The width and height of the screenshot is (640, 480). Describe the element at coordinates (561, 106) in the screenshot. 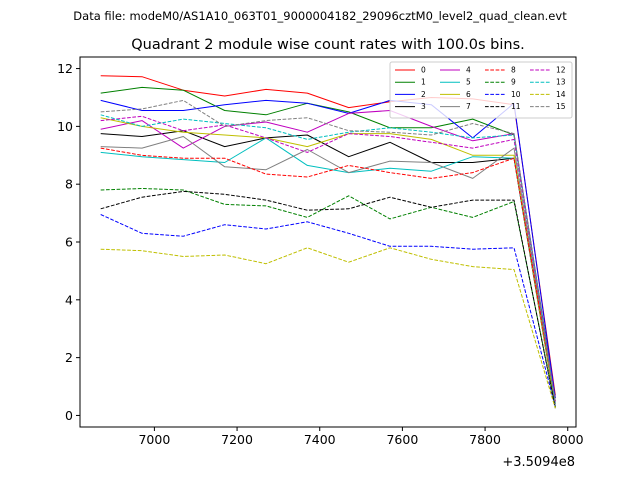

I see `legend-label-15: 15` at that location.